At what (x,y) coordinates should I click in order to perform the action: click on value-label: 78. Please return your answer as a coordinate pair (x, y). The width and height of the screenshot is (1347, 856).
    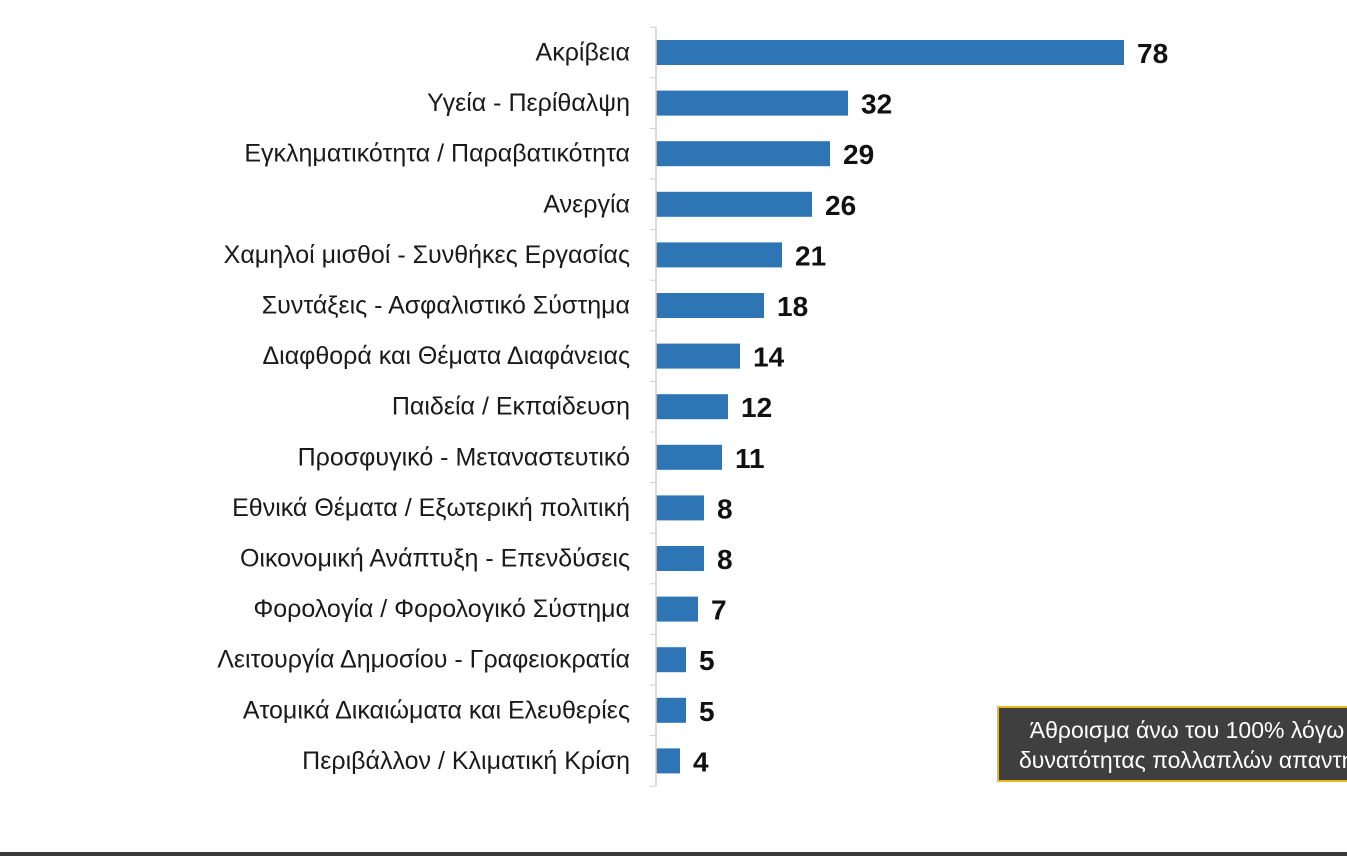
    Looking at the image, I should click on (1152, 53).